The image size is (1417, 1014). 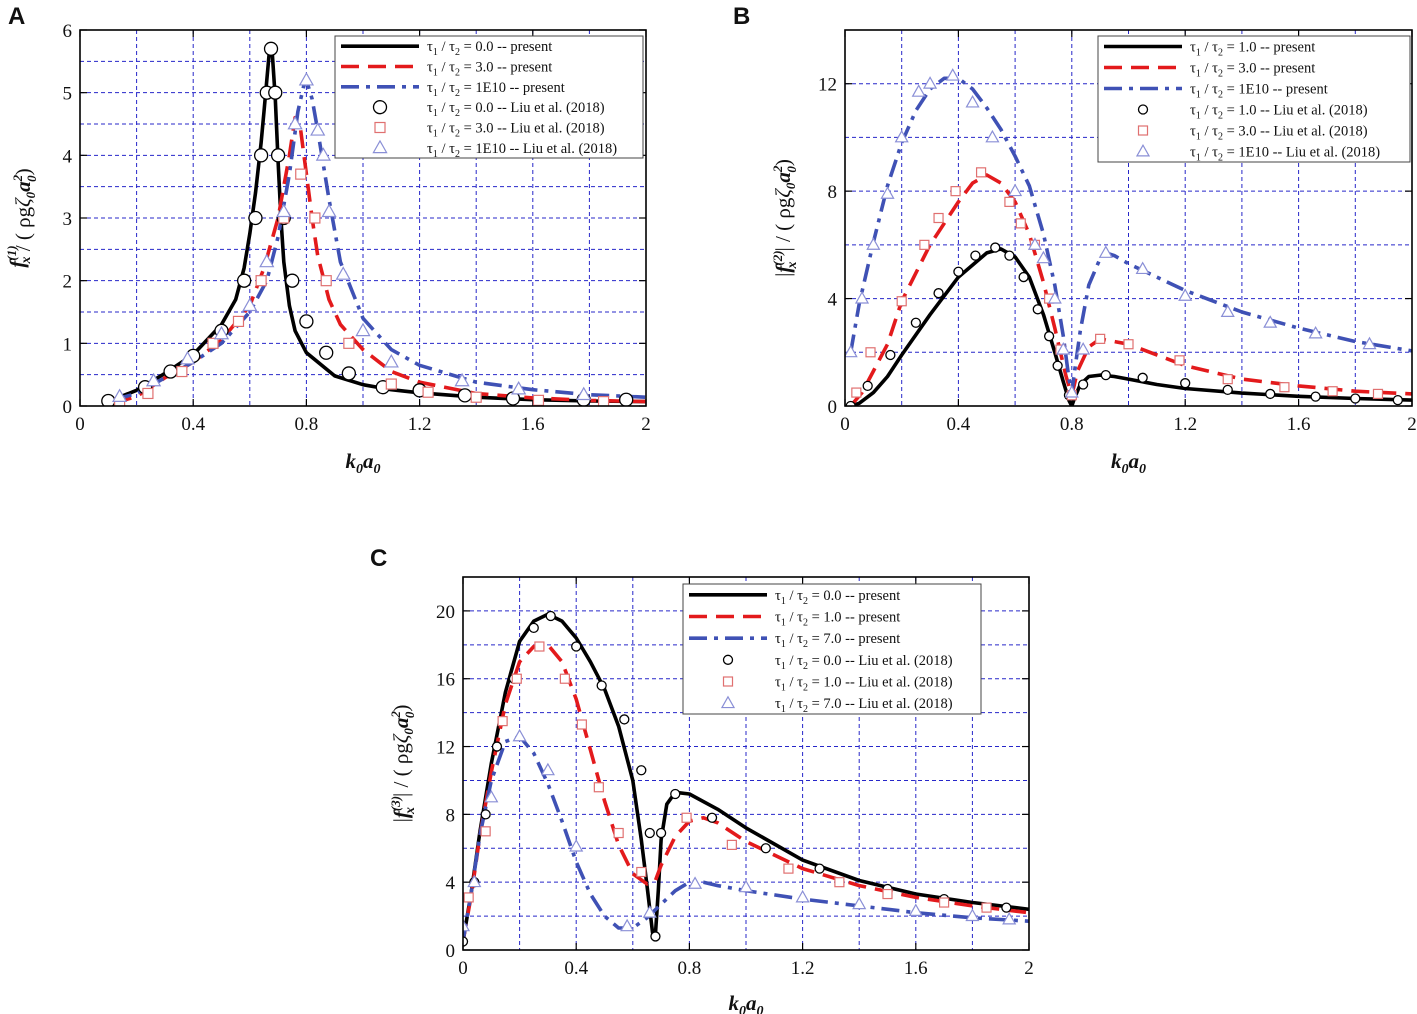 I want to click on x-tick-label: 0, so click(x=845, y=424).